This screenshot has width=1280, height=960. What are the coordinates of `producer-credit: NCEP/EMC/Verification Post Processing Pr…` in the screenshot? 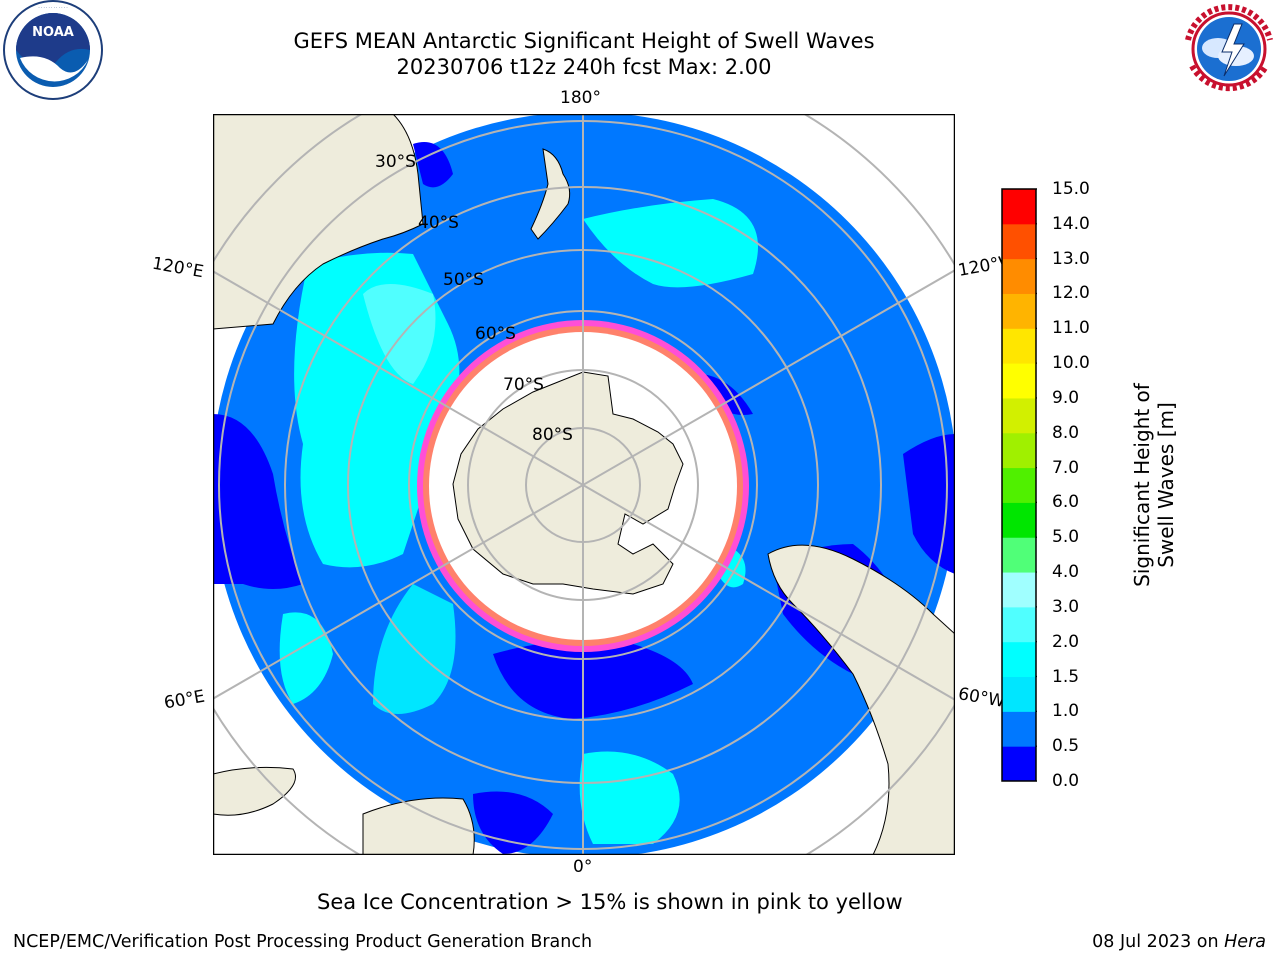 It's located at (303, 942).